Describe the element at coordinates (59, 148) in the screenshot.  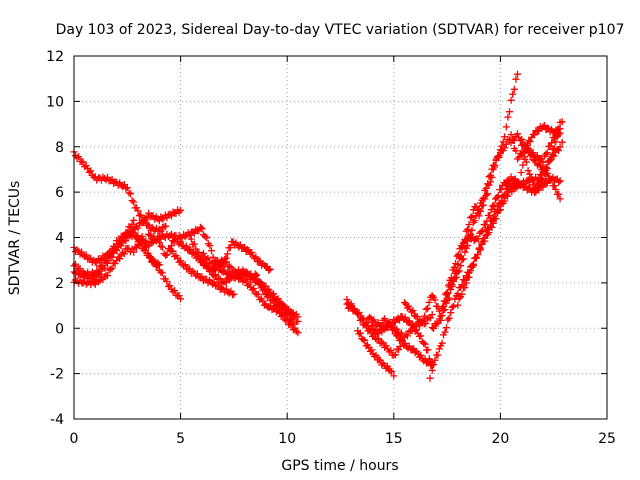
I see `y-tick-label: 8` at that location.